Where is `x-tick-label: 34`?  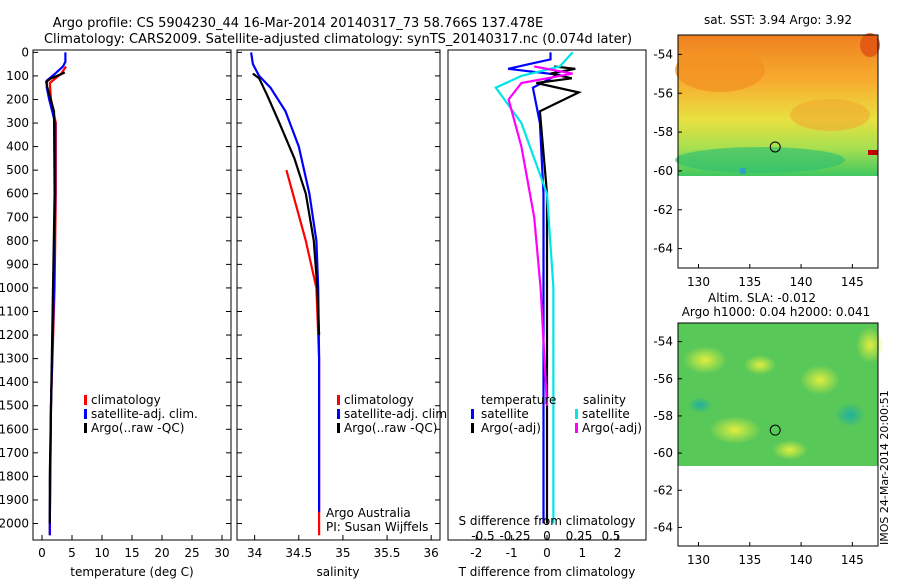 x-tick-label: 34 is located at coordinates (254, 553).